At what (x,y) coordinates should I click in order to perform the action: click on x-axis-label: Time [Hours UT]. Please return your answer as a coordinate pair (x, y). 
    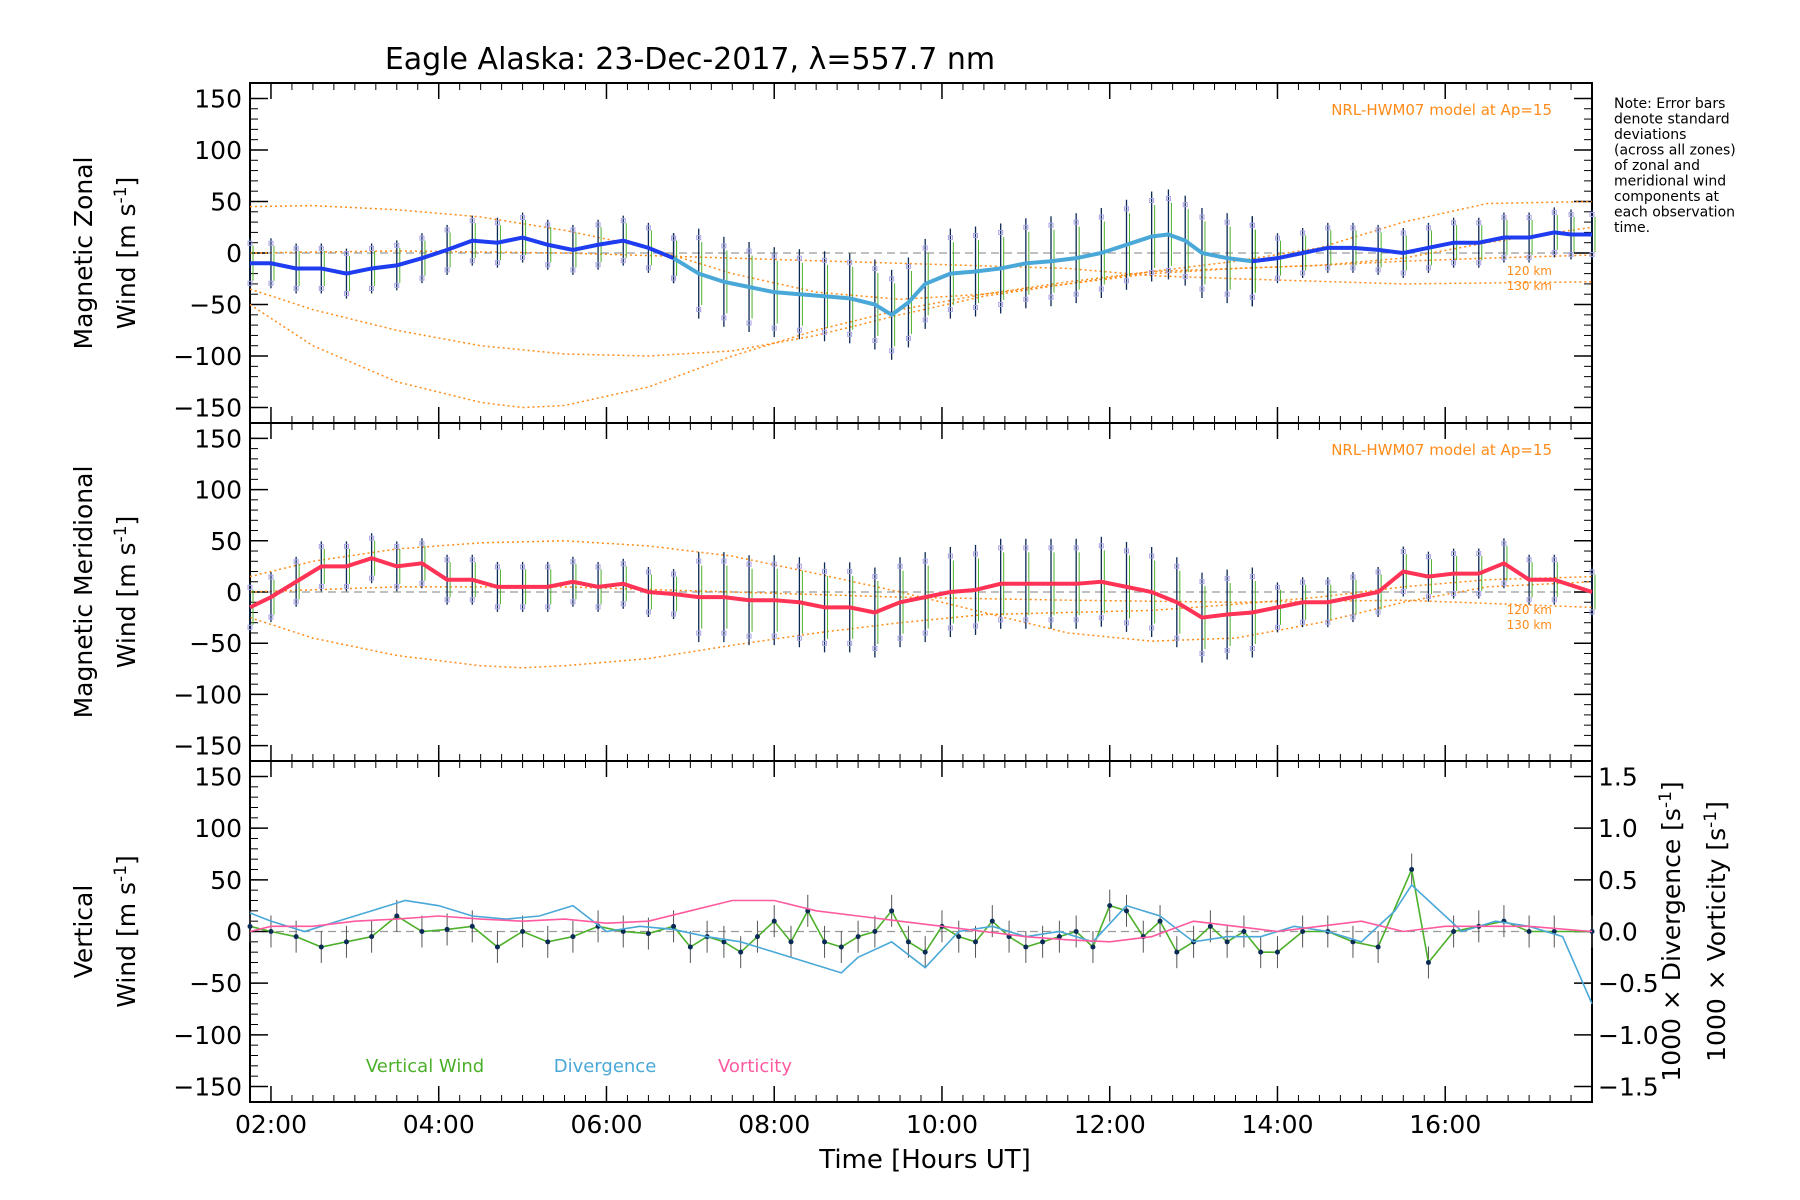
    Looking at the image, I should click on (924, 1160).